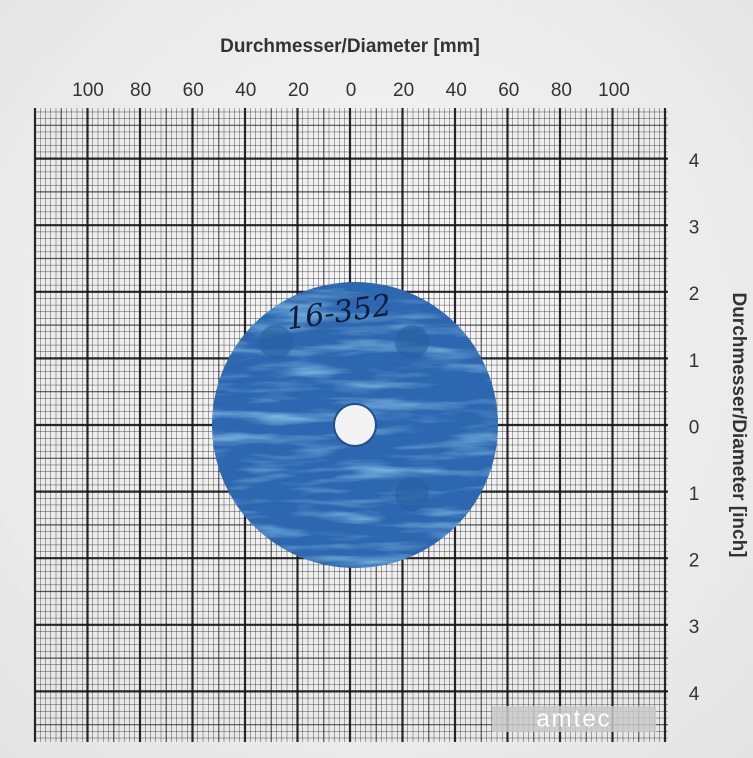  I want to click on watermark: amtec, so click(573, 718).